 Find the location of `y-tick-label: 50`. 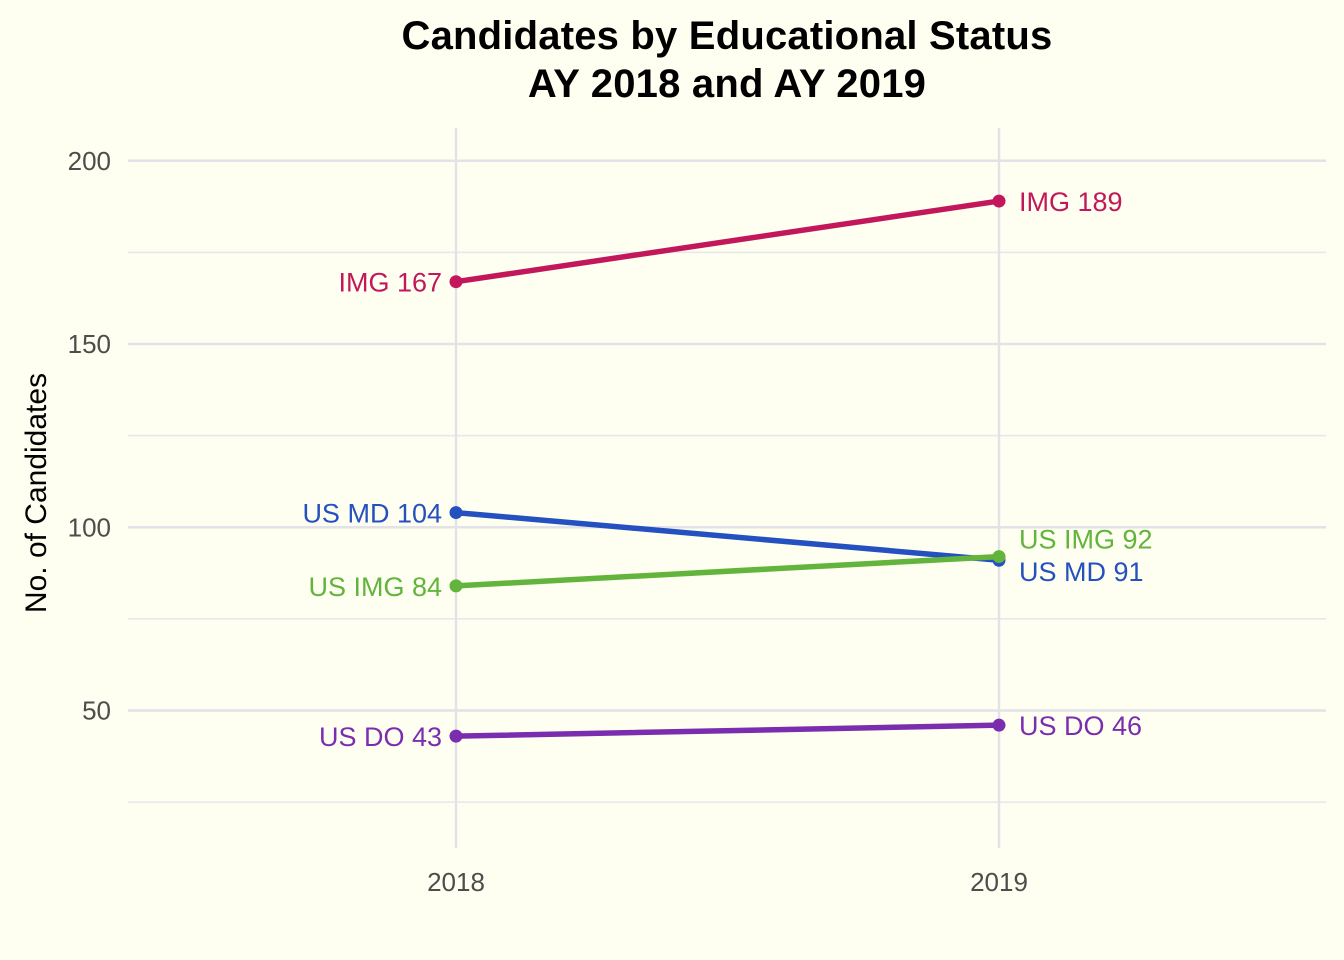

y-tick-label: 50 is located at coordinates (96, 711).